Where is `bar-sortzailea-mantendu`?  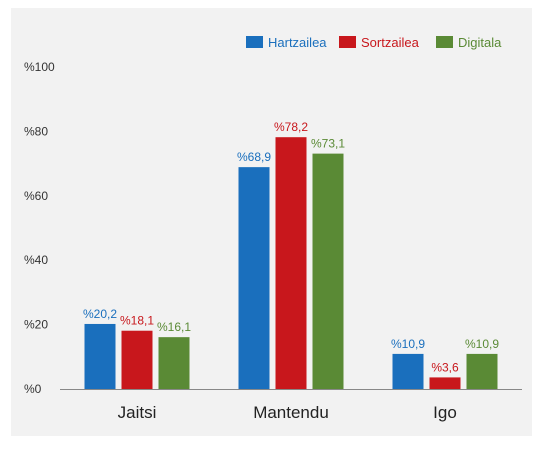 bar-sortzailea-mantendu is located at coordinates (291, 263).